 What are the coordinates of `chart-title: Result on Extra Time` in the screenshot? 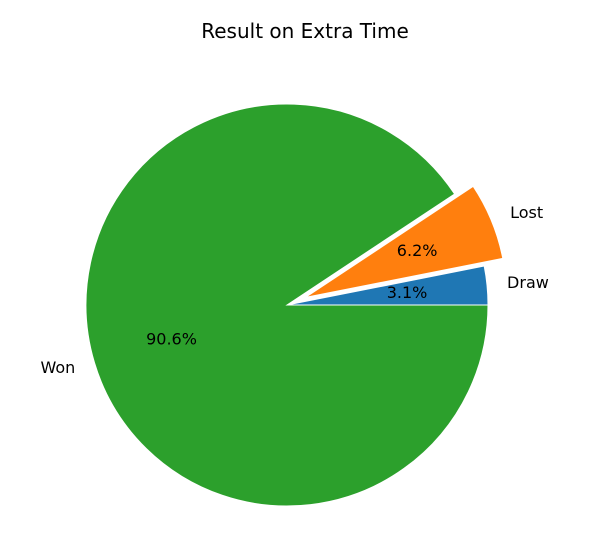 It's located at (305, 31).